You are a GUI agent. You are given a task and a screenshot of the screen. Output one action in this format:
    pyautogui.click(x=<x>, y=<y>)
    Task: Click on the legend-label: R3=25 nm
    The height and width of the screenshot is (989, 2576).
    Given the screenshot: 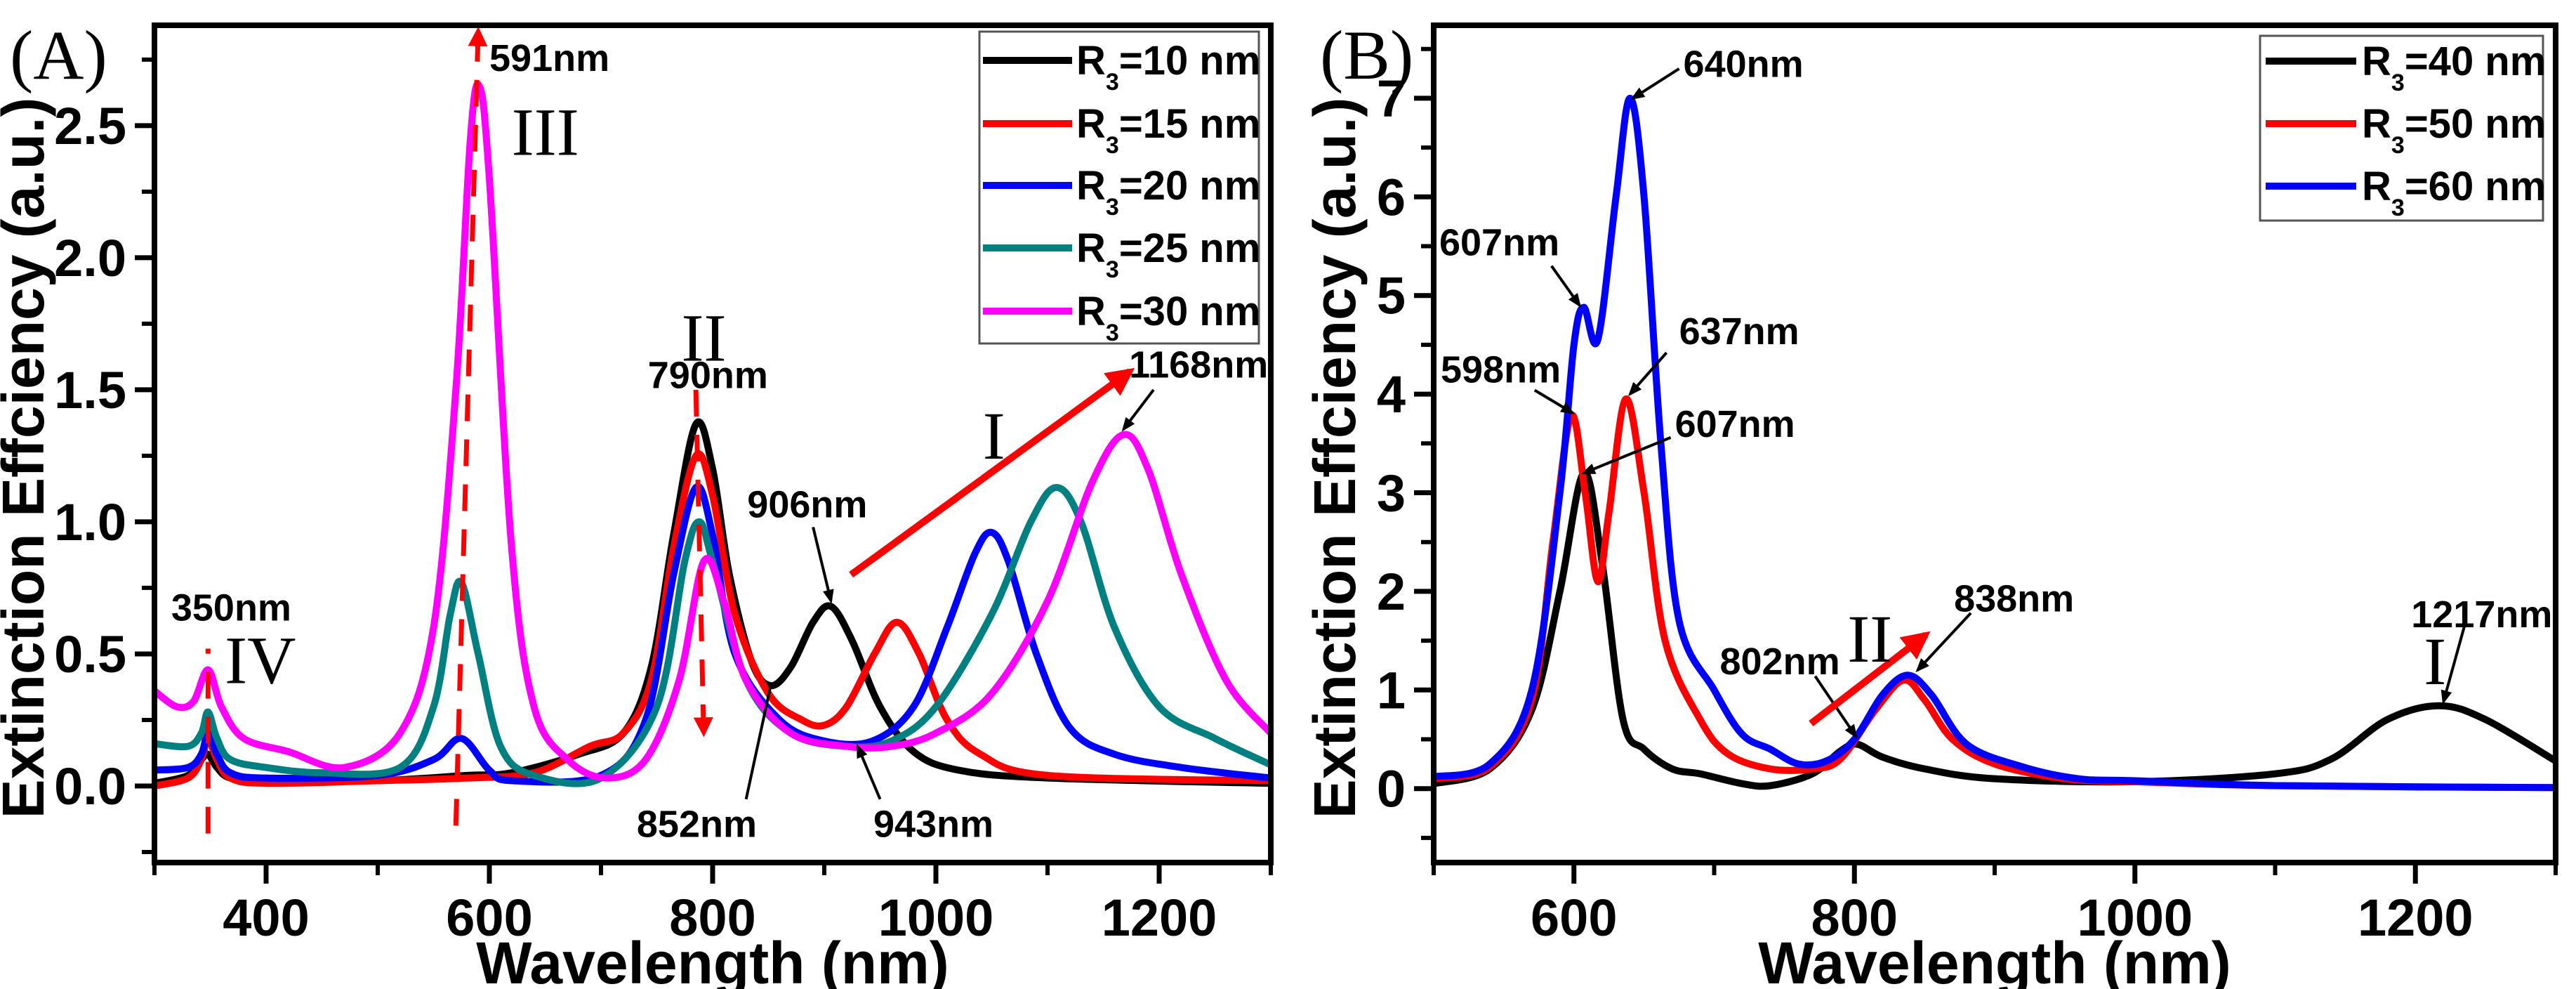 What is the action you would take?
    pyautogui.click(x=1168, y=254)
    